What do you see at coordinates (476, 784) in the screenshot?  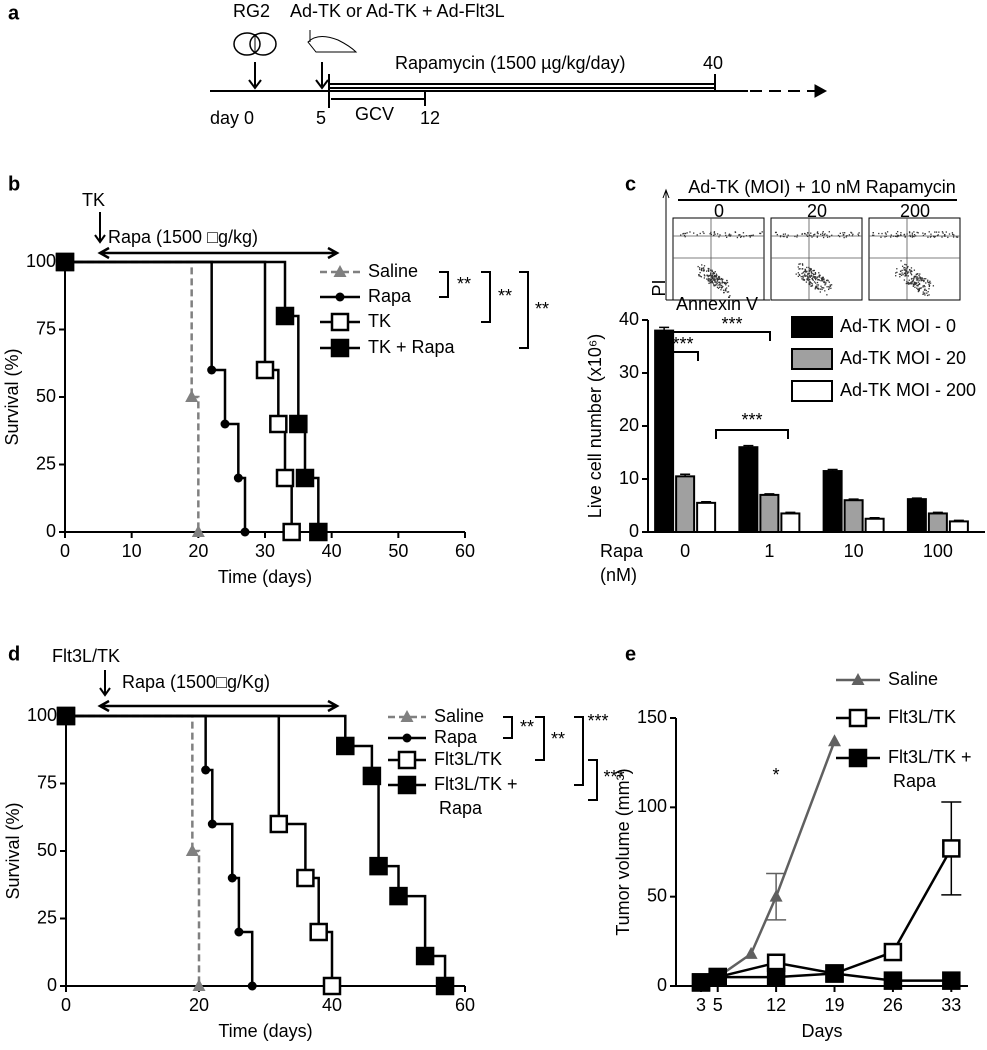 I see `text-line: Flt3L/TK +` at bounding box center [476, 784].